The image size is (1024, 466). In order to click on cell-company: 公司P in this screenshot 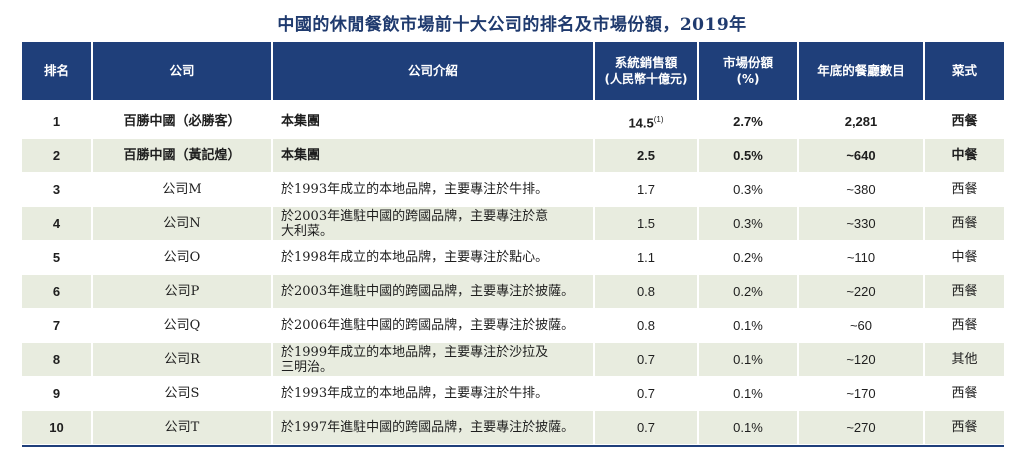, I will do `click(182, 291)`.